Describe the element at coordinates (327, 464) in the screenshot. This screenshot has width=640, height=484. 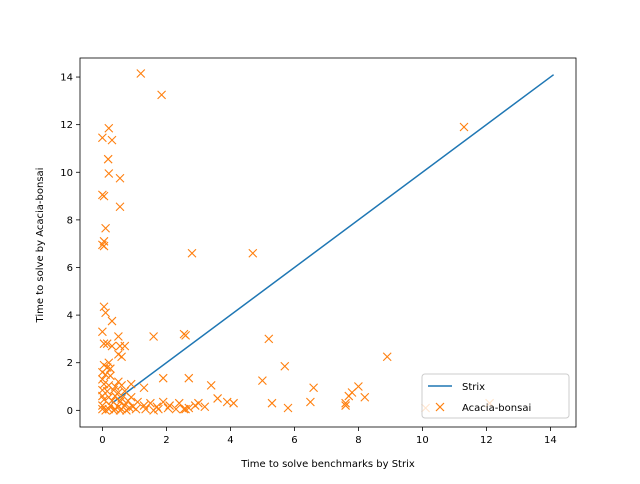
I see `x-axis-label: Time to solve benchmarks by Strix` at that location.